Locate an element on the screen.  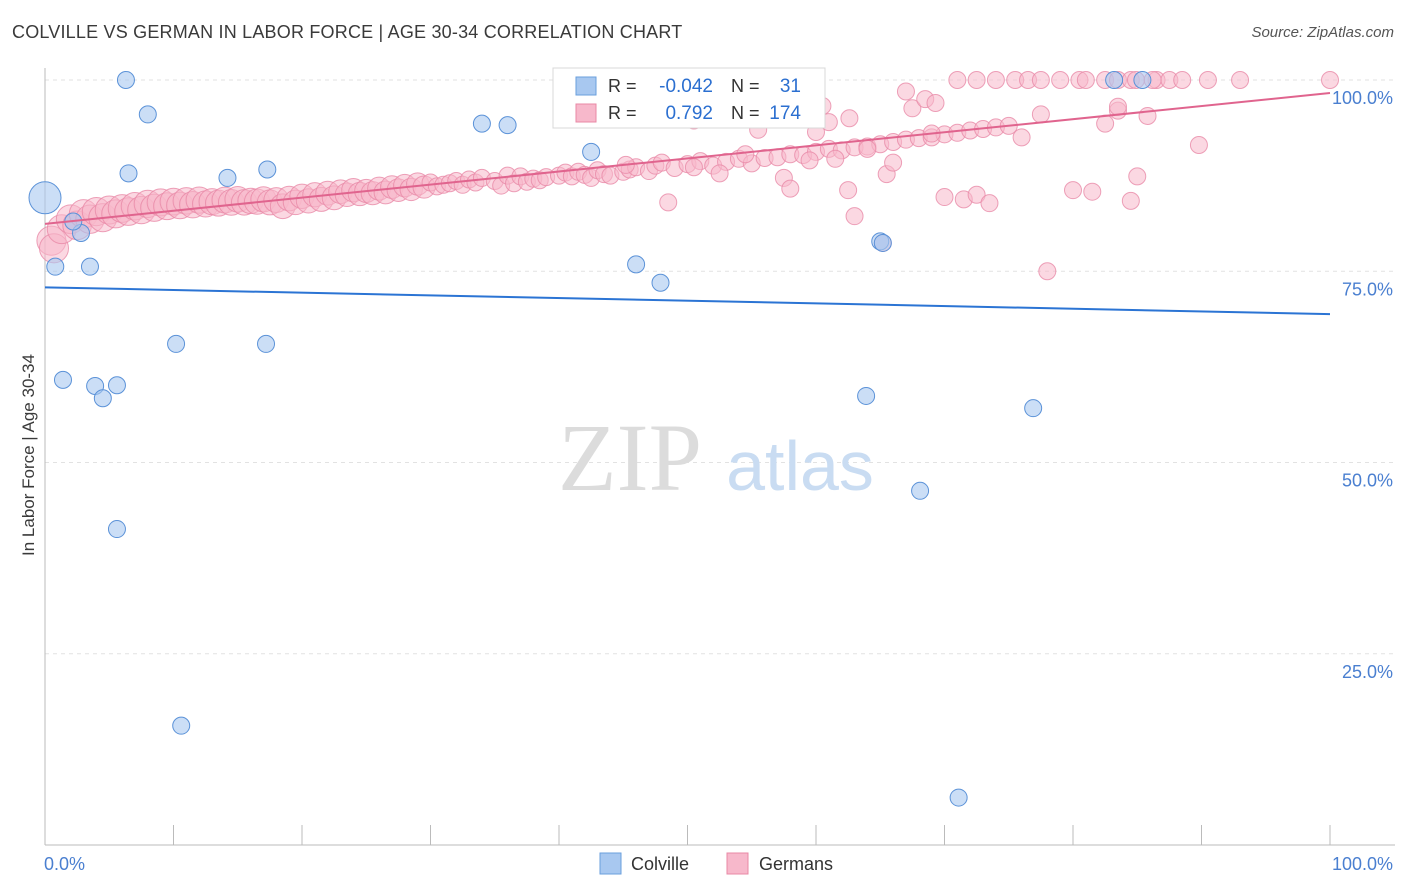
y-tick-label: 50.0% is located at coordinates (1367, 481).